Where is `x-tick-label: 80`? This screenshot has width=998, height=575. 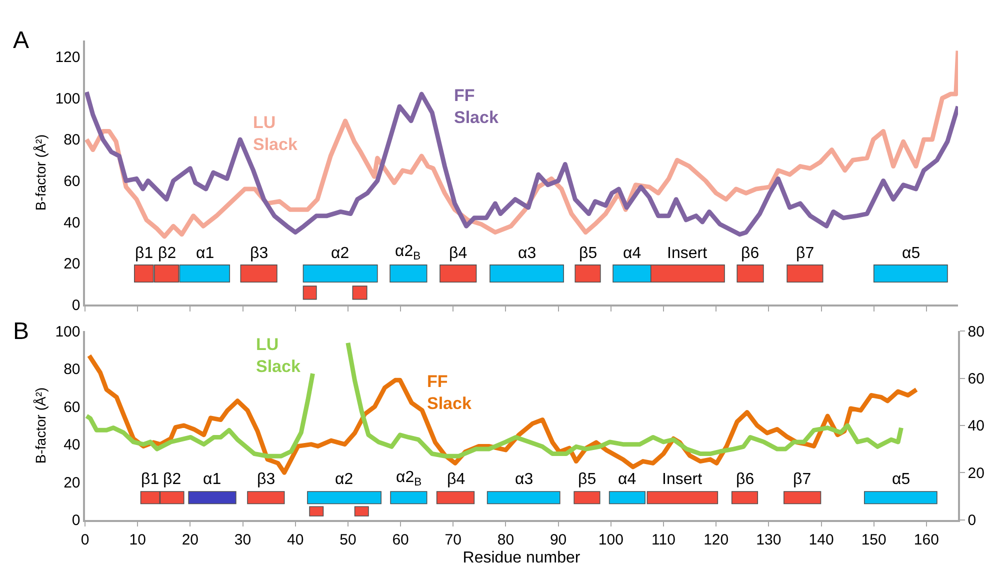
x-tick-label: 80 is located at coordinates (505, 540).